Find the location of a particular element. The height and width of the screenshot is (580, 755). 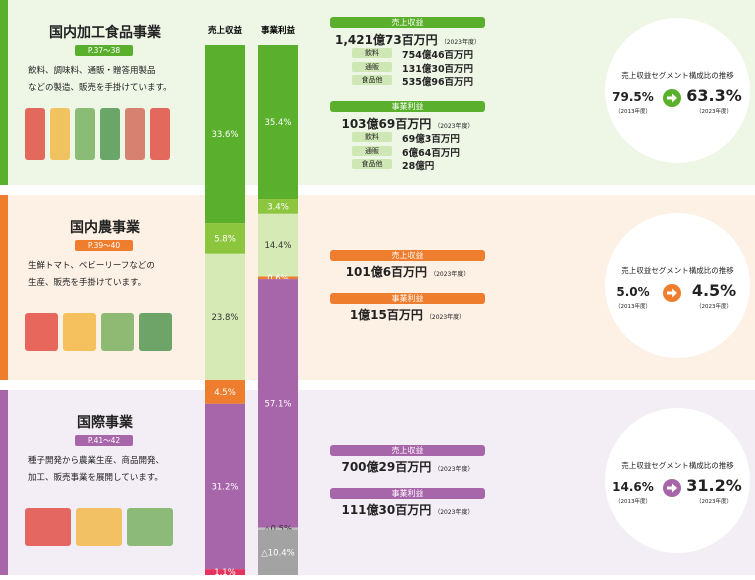

page-badge: P.39〜40 is located at coordinates (104, 245).